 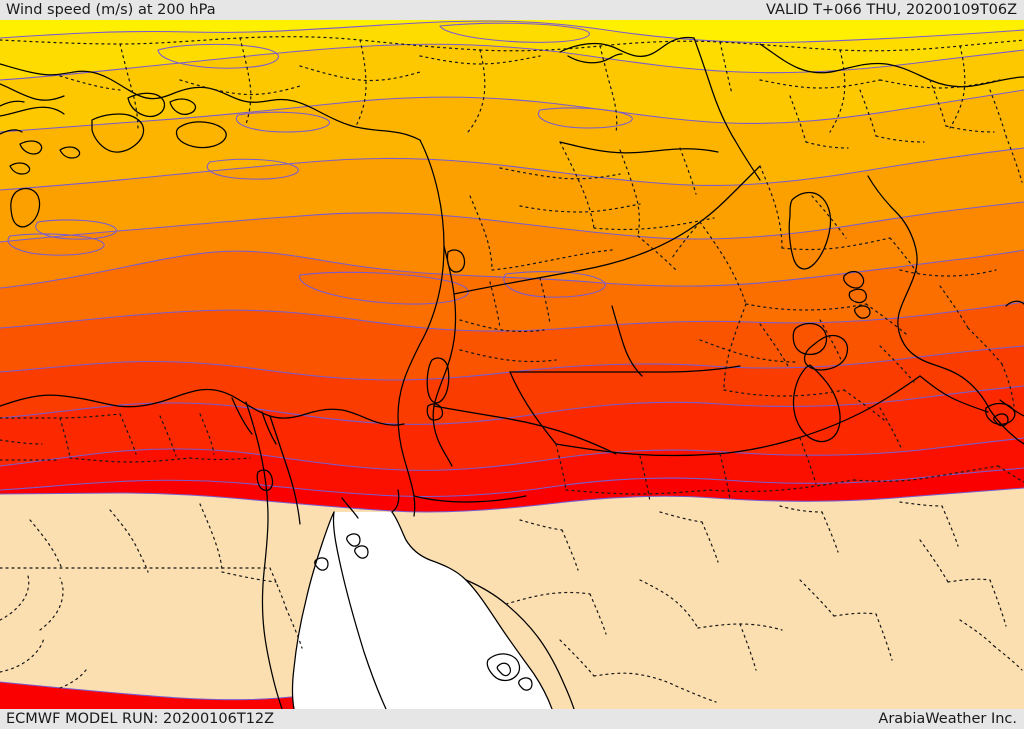 I want to click on masked-water-red-sea, so click(x=422, y=610).